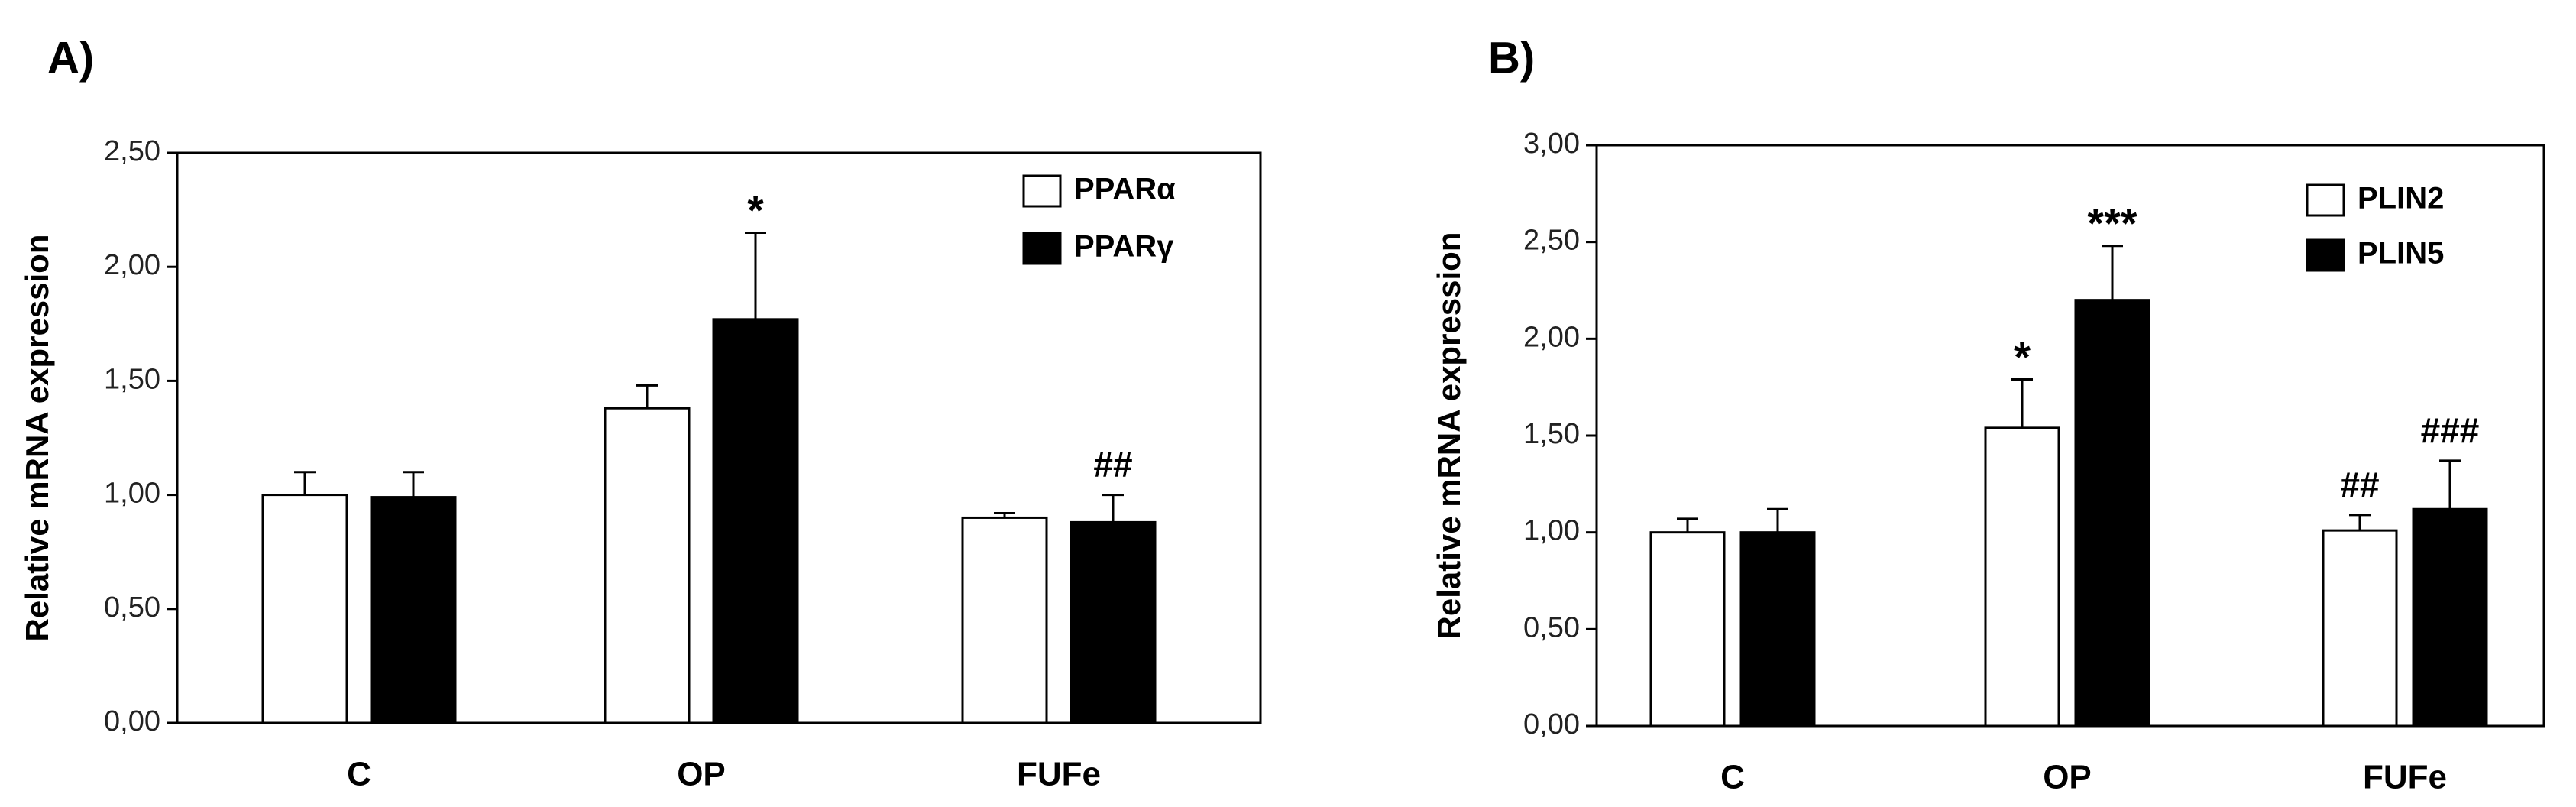 The width and height of the screenshot is (2576, 807). Describe the element at coordinates (2450, 430) in the screenshot. I see `significance-mark: ###` at that location.